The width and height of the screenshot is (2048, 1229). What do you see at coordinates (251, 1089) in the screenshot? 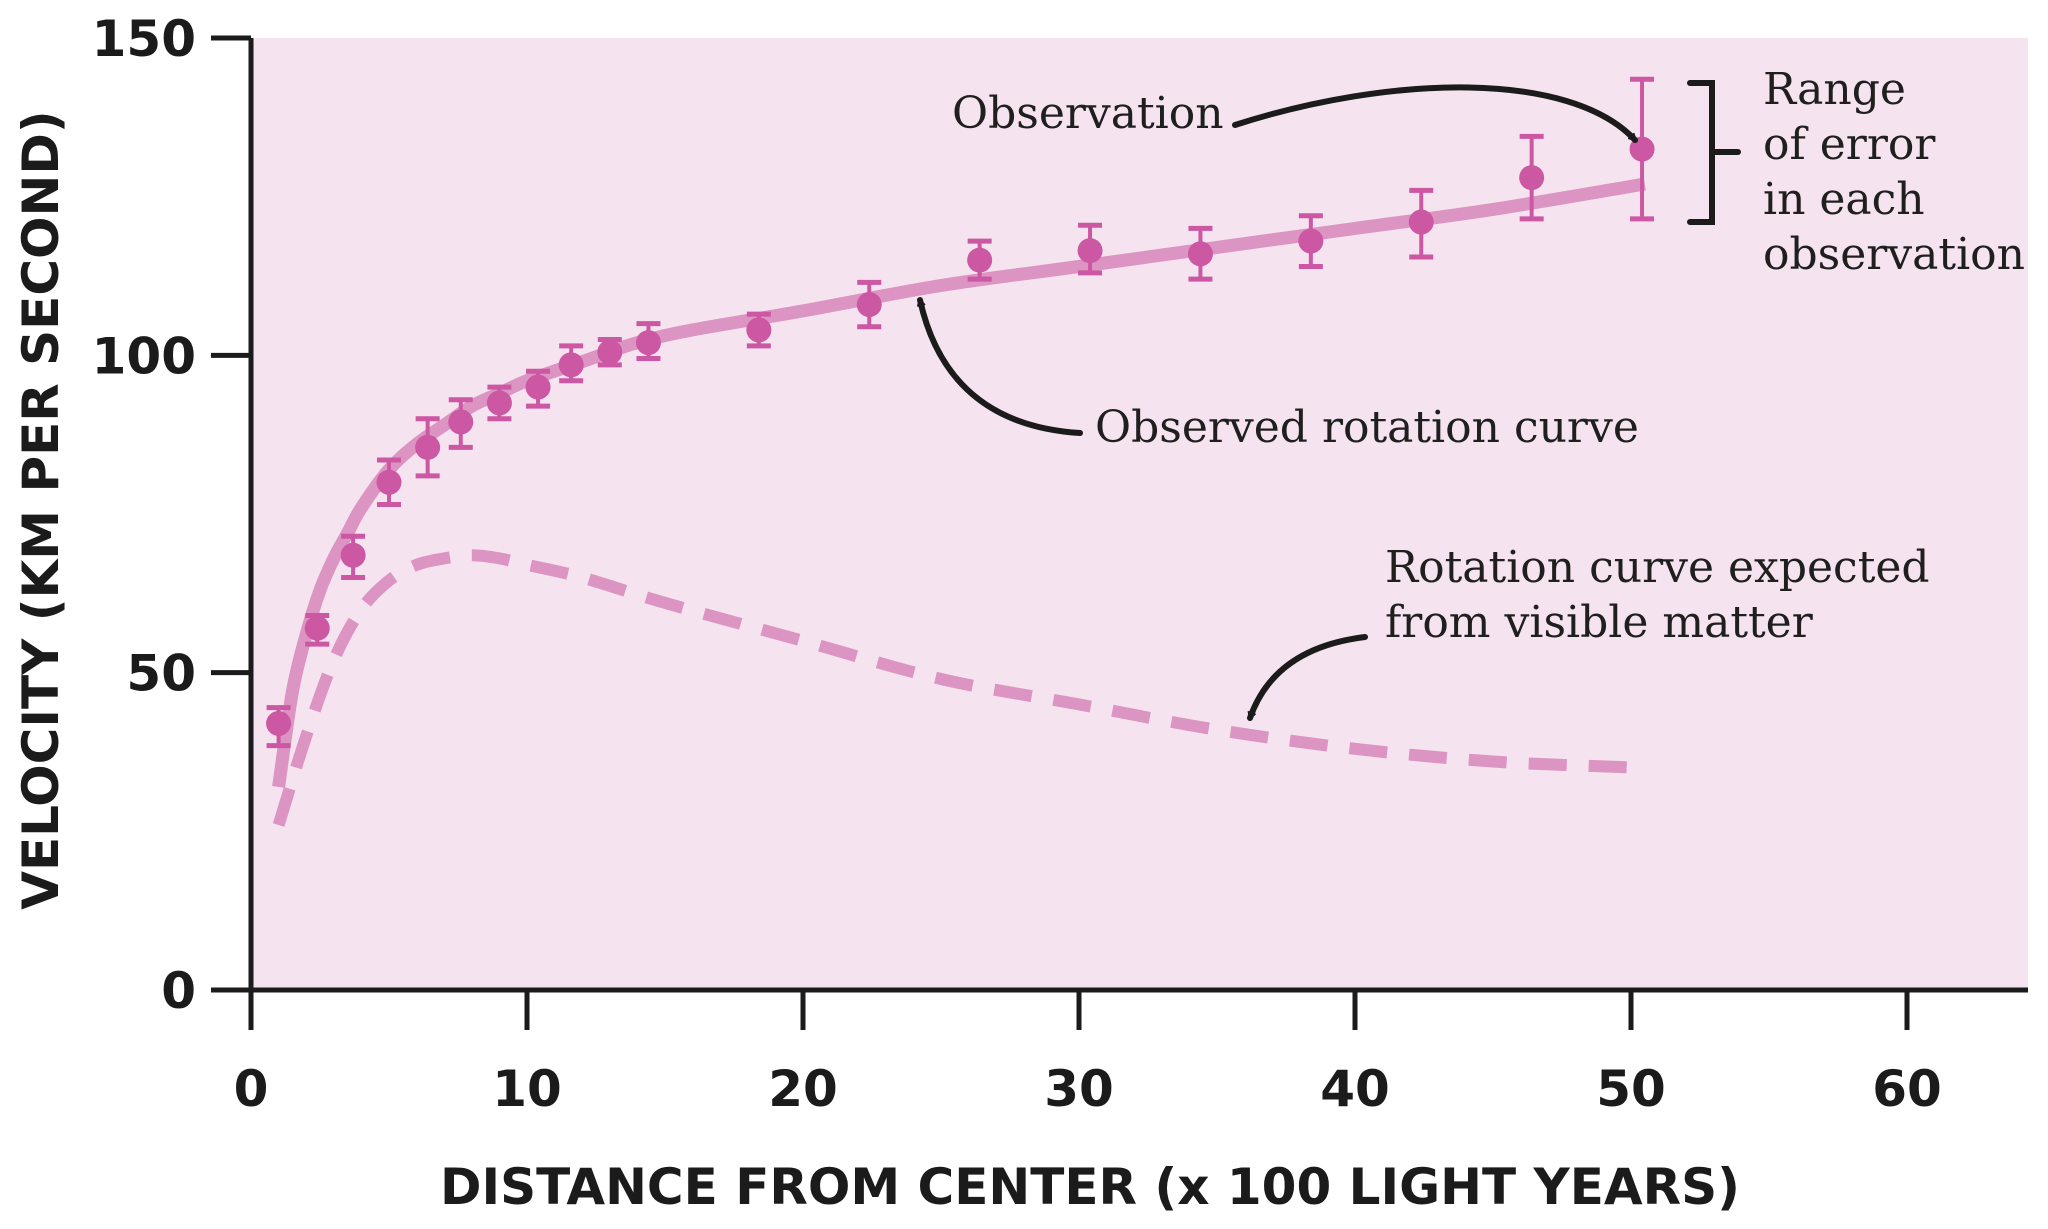
I see `x-tick-label: 0` at bounding box center [251, 1089].